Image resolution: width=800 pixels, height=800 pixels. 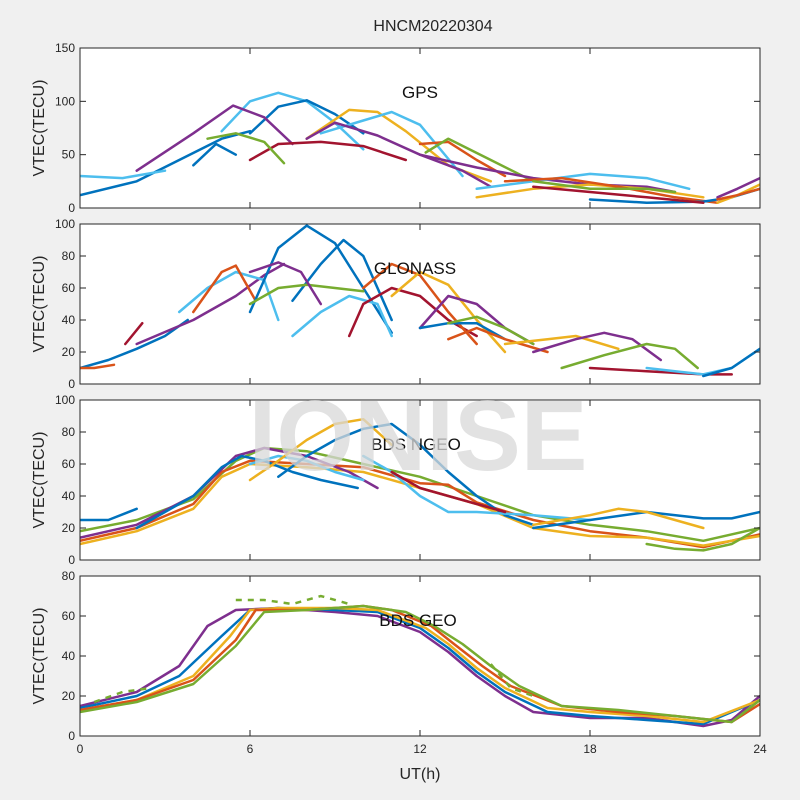 I want to click on watermark: IONISE, so click(x=418, y=436).